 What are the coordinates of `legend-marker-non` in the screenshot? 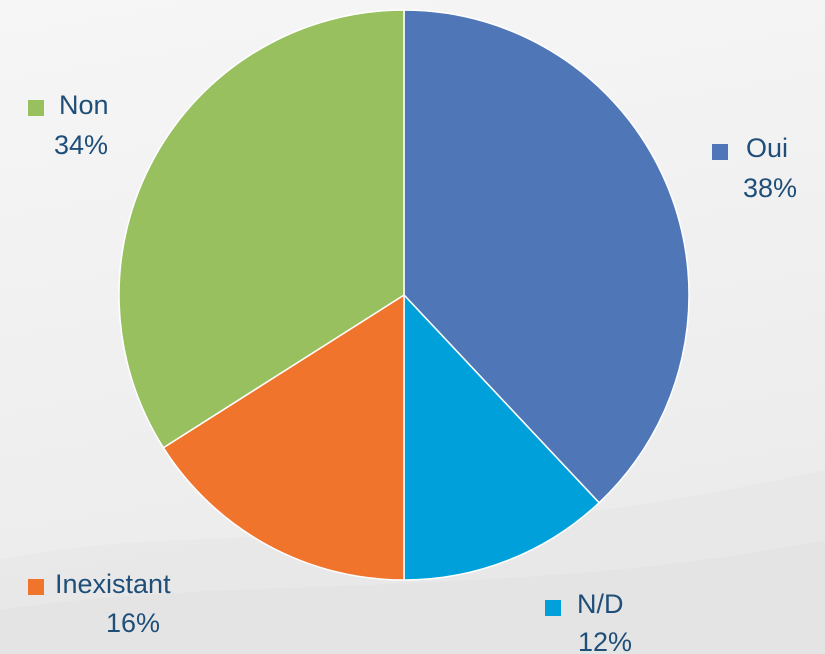 It's located at (36, 108).